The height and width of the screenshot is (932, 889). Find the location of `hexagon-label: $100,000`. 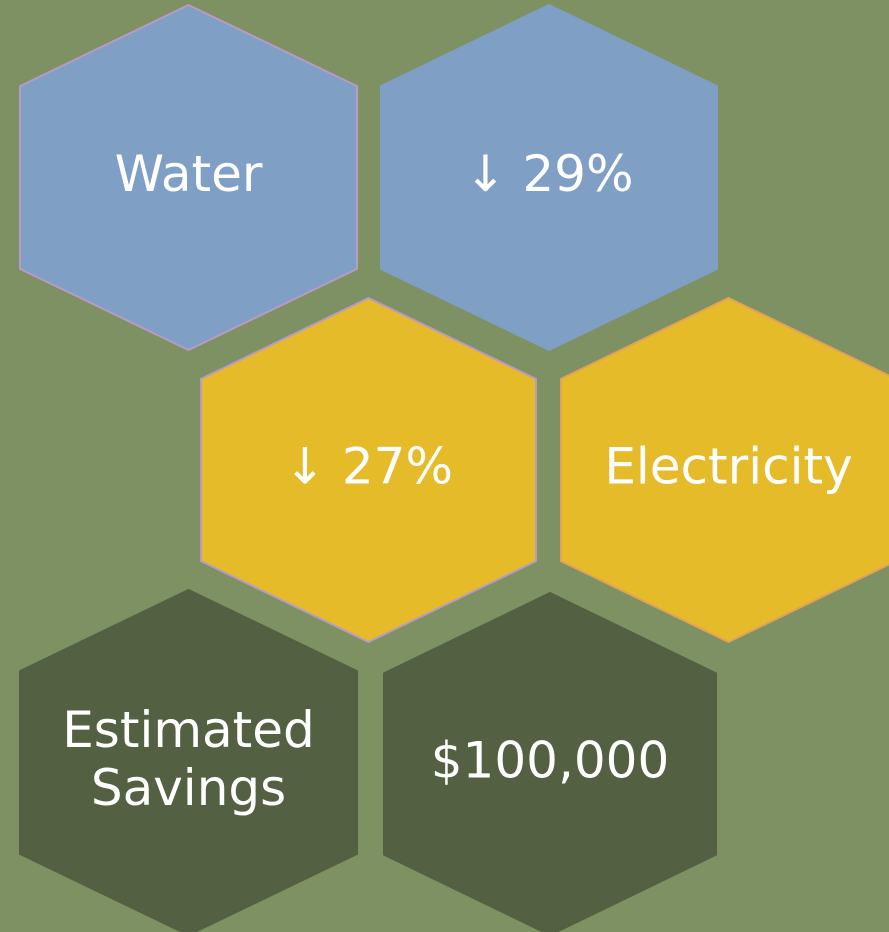

hexagon-label: $100,000 is located at coordinates (550, 761).